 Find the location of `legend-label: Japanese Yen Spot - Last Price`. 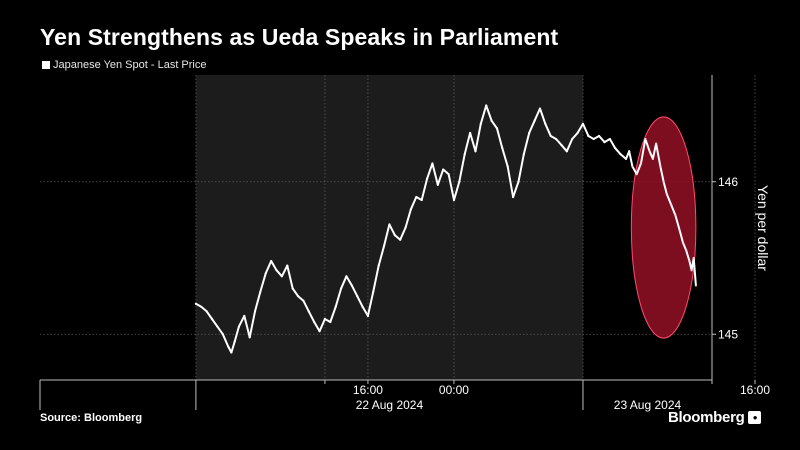

legend-label: Japanese Yen Spot - Last Price is located at coordinates (130, 65).